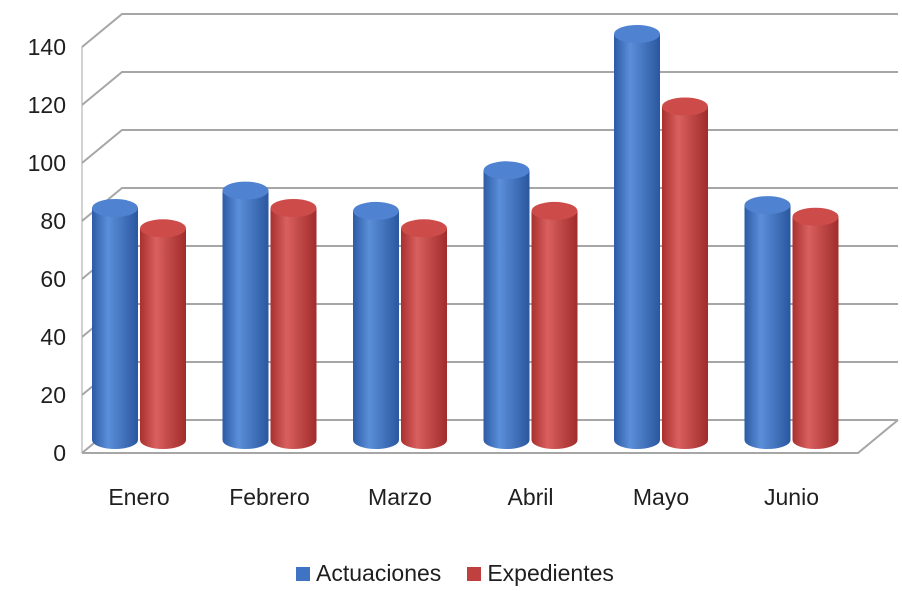  Describe the element at coordinates (53, 337) in the screenshot. I see `y-tick-label: 40` at that location.